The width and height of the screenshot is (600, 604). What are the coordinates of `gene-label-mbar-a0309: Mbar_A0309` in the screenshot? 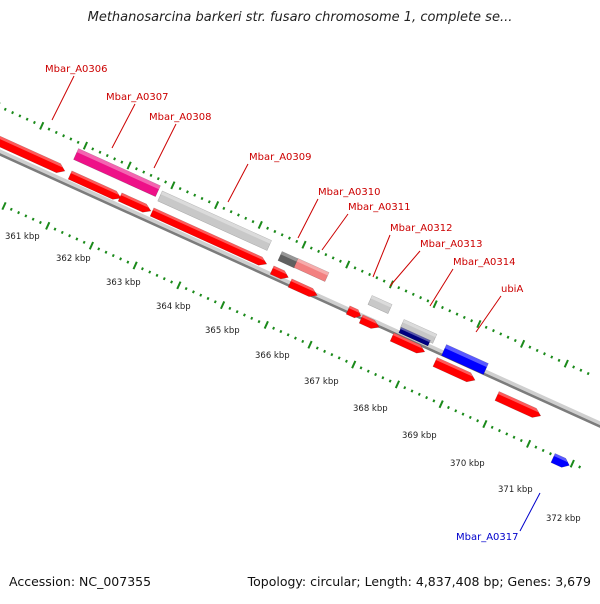 It's located at (280, 157).